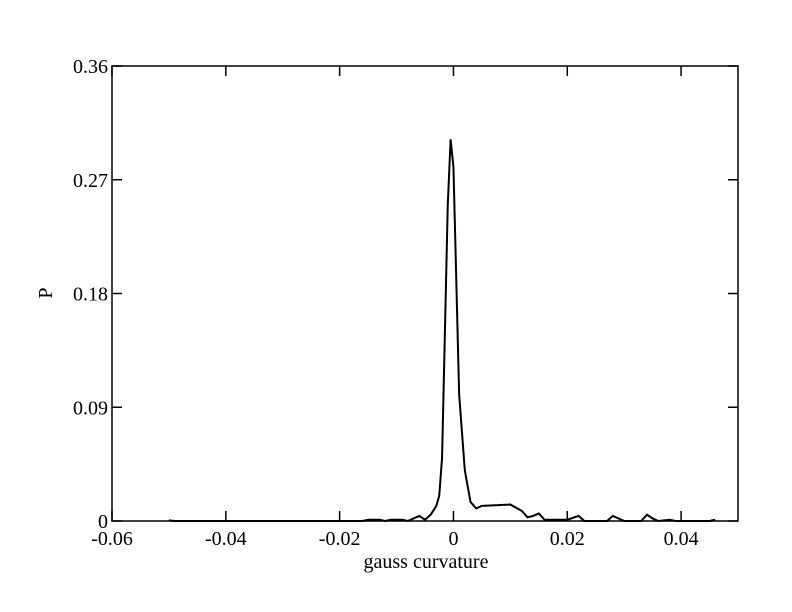 The width and height of the screenshot is (792, 612). Describe the element at coordinates (226, 539) in the screenshot. I see `x-tick-label: -0.04` at that location.